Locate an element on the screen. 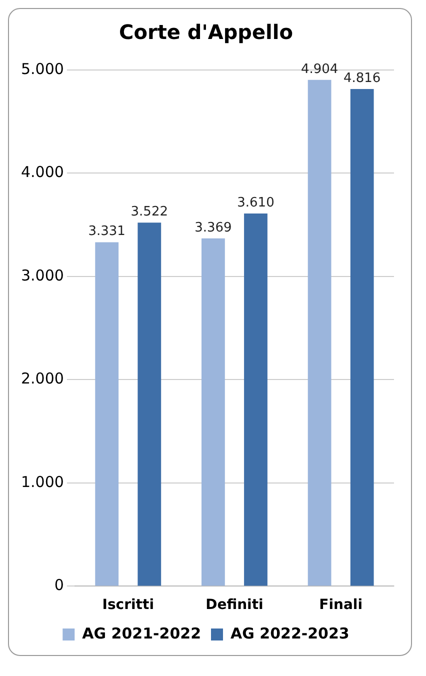 Image resolution: width=426 pixels, height=676 pixels. y-tick-label: 5.000 is located at coordinates (42, 69).